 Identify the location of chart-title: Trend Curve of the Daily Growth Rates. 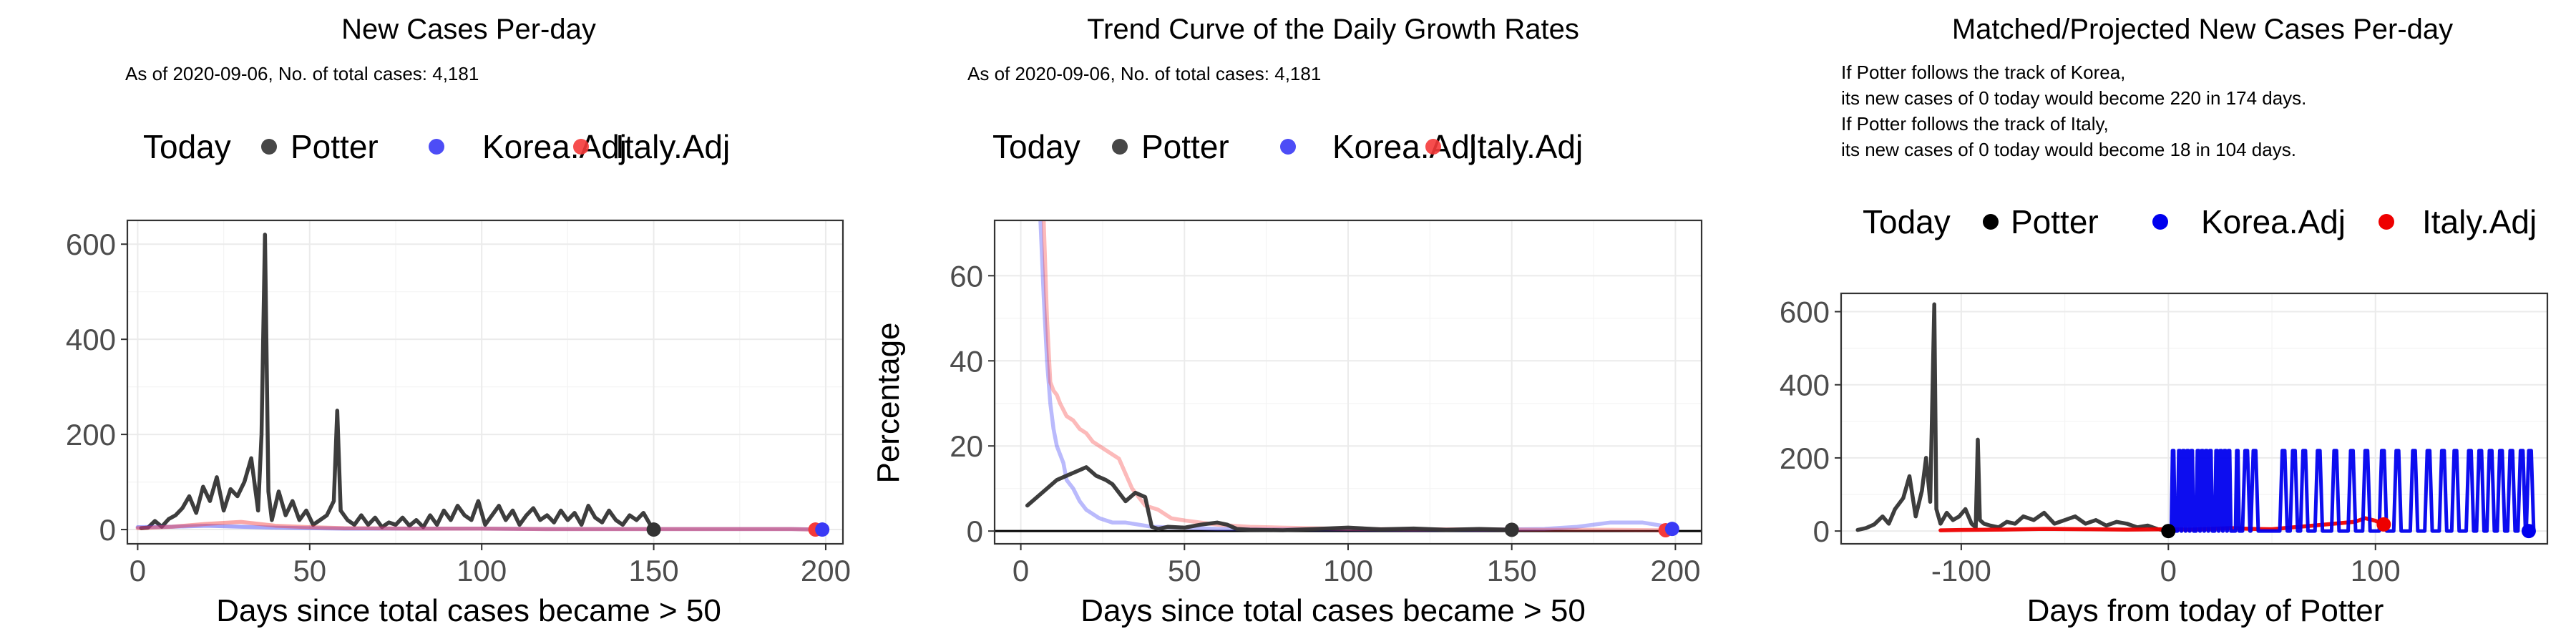
(1333, 29).